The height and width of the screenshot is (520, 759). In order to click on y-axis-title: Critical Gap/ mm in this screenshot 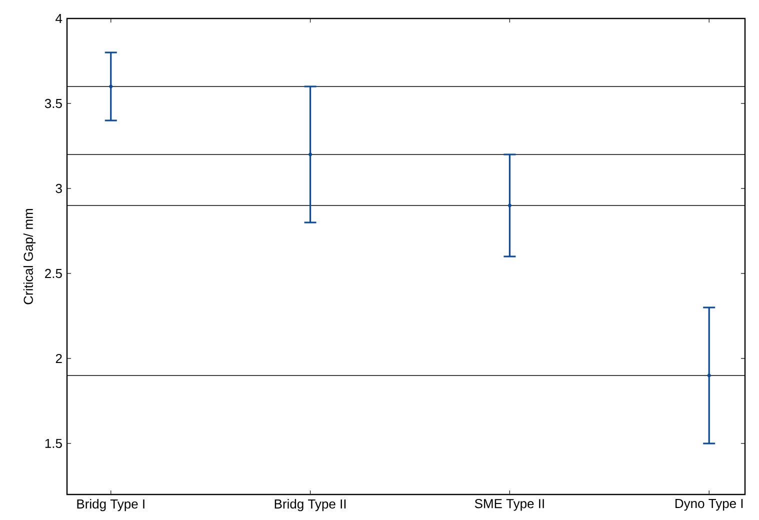, I will do `click(29, 256)`.